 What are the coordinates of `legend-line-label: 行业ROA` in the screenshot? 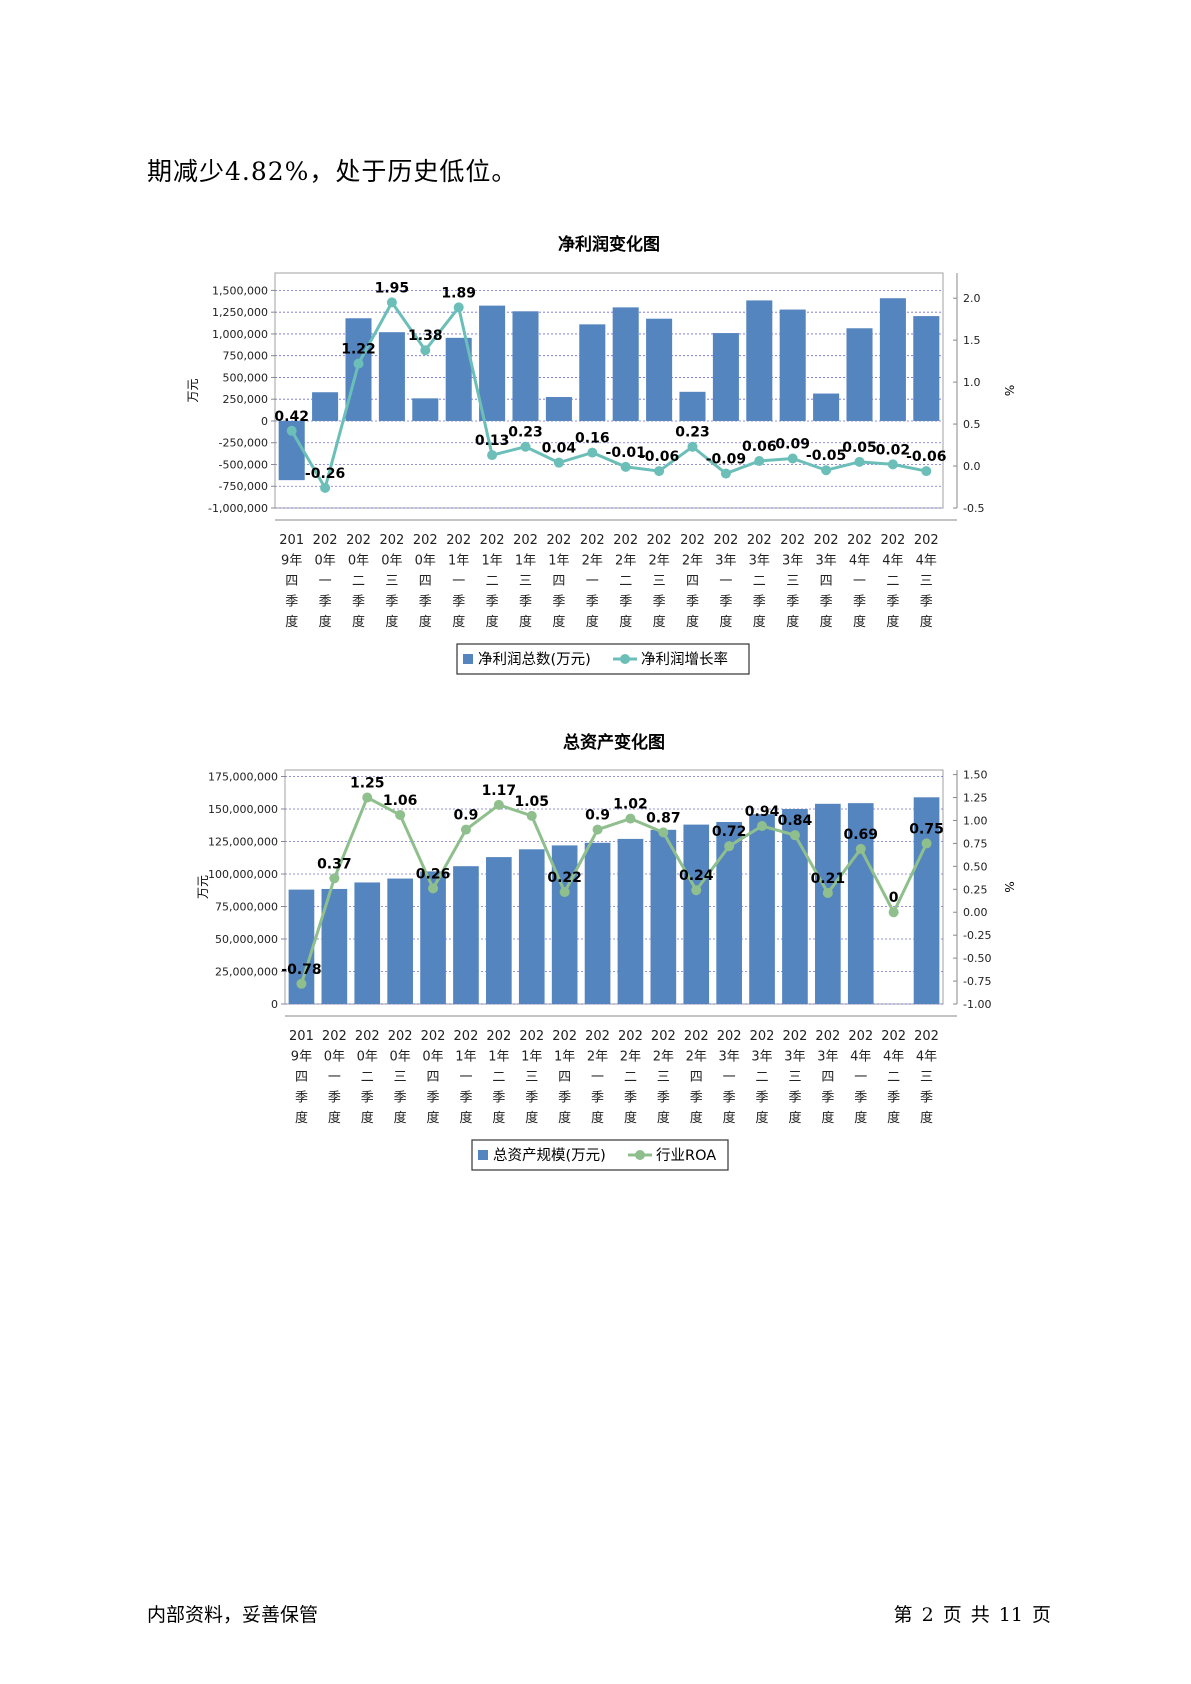 It's located at (686, 1155).